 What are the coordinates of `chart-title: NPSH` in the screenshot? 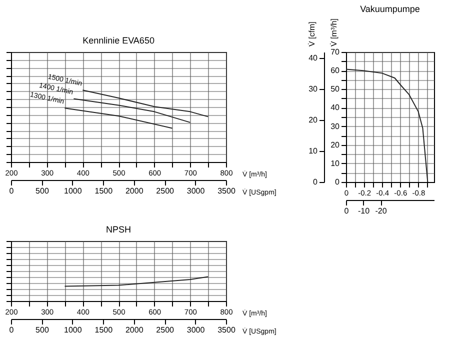 It's located at (119, 229).